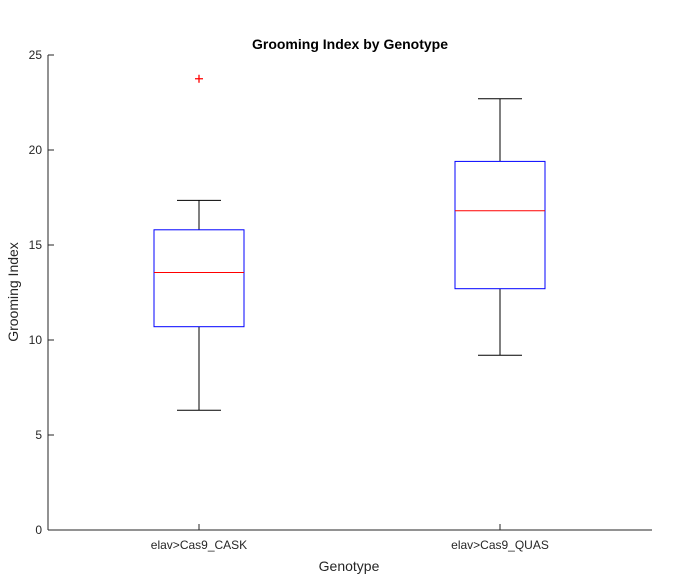 This screenshot has width=673, height=584. Describe the element at coordinates (36, 150) in the screenshot. I see `y-tick-label: 20` at that location.